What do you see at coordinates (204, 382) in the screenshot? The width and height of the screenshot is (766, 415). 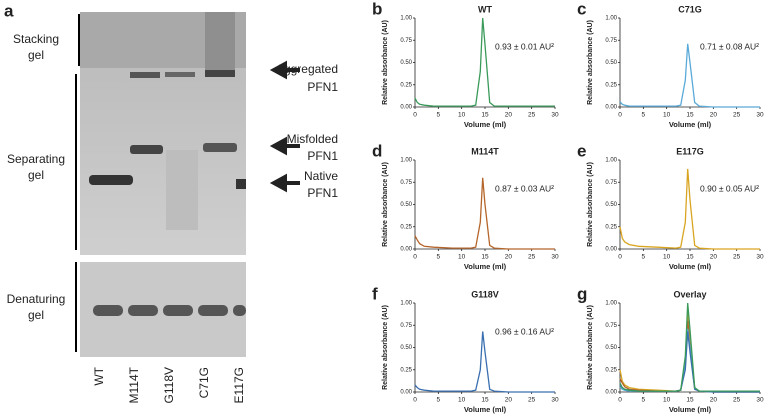 I see `lane-label: C71G` at bounding box center [204, 382].